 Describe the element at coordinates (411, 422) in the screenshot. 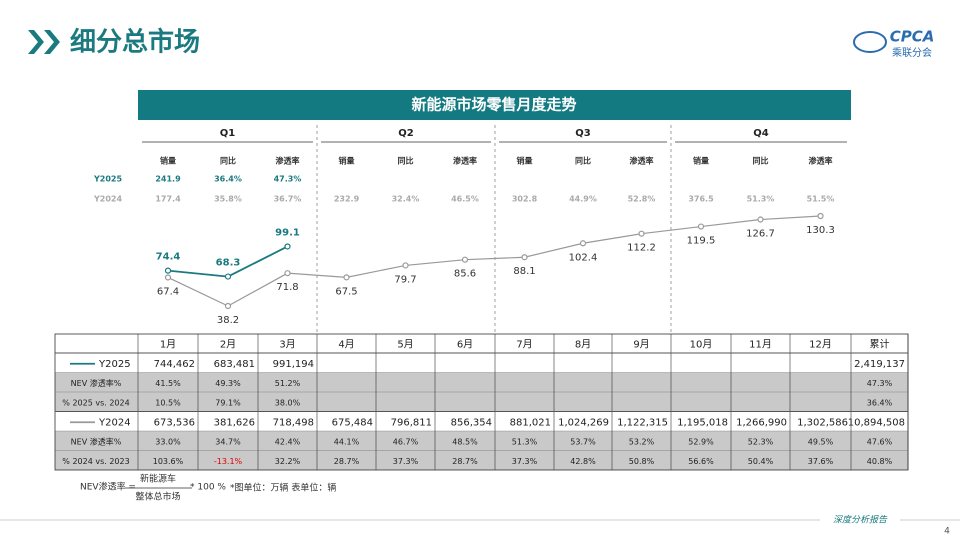

I see `table-cell: 796,811` at that location.